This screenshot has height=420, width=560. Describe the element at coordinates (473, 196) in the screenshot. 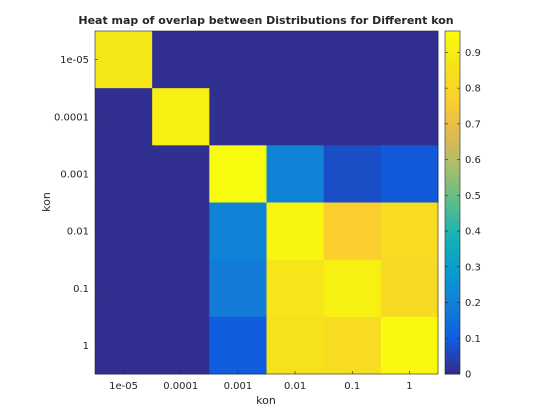

I see `colorbar-tick-label: 0.5` at that location.